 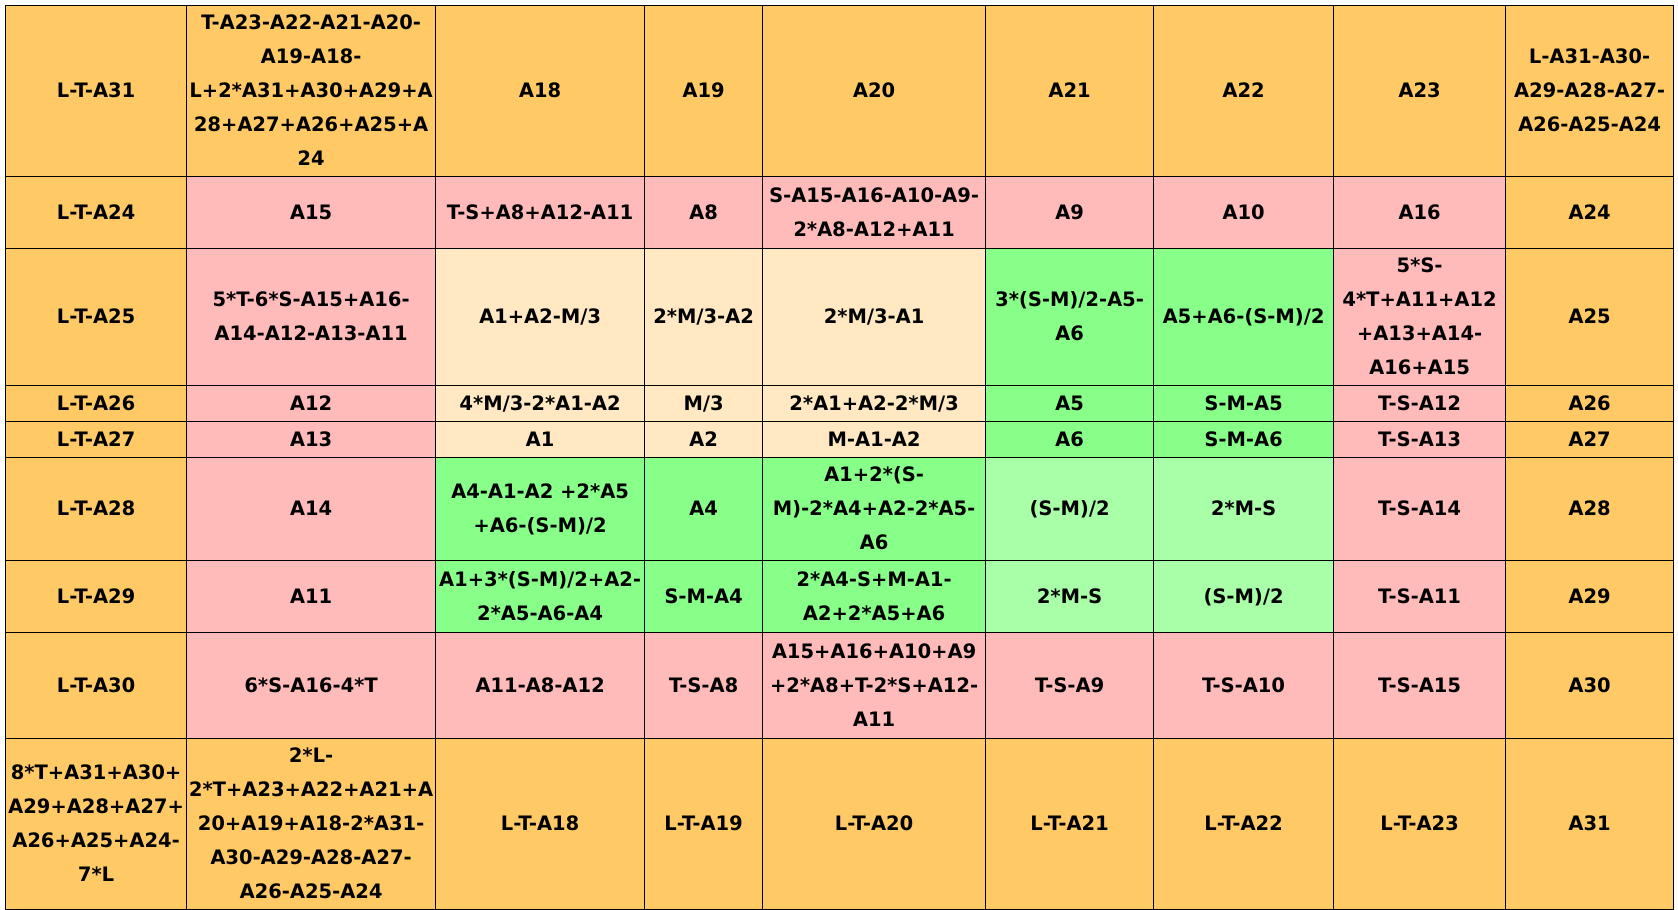 What do you see at coordinates (96, 317) in the screenshot?
I see `grid-cell: L-T-A25` at bounding box center [96, 317].